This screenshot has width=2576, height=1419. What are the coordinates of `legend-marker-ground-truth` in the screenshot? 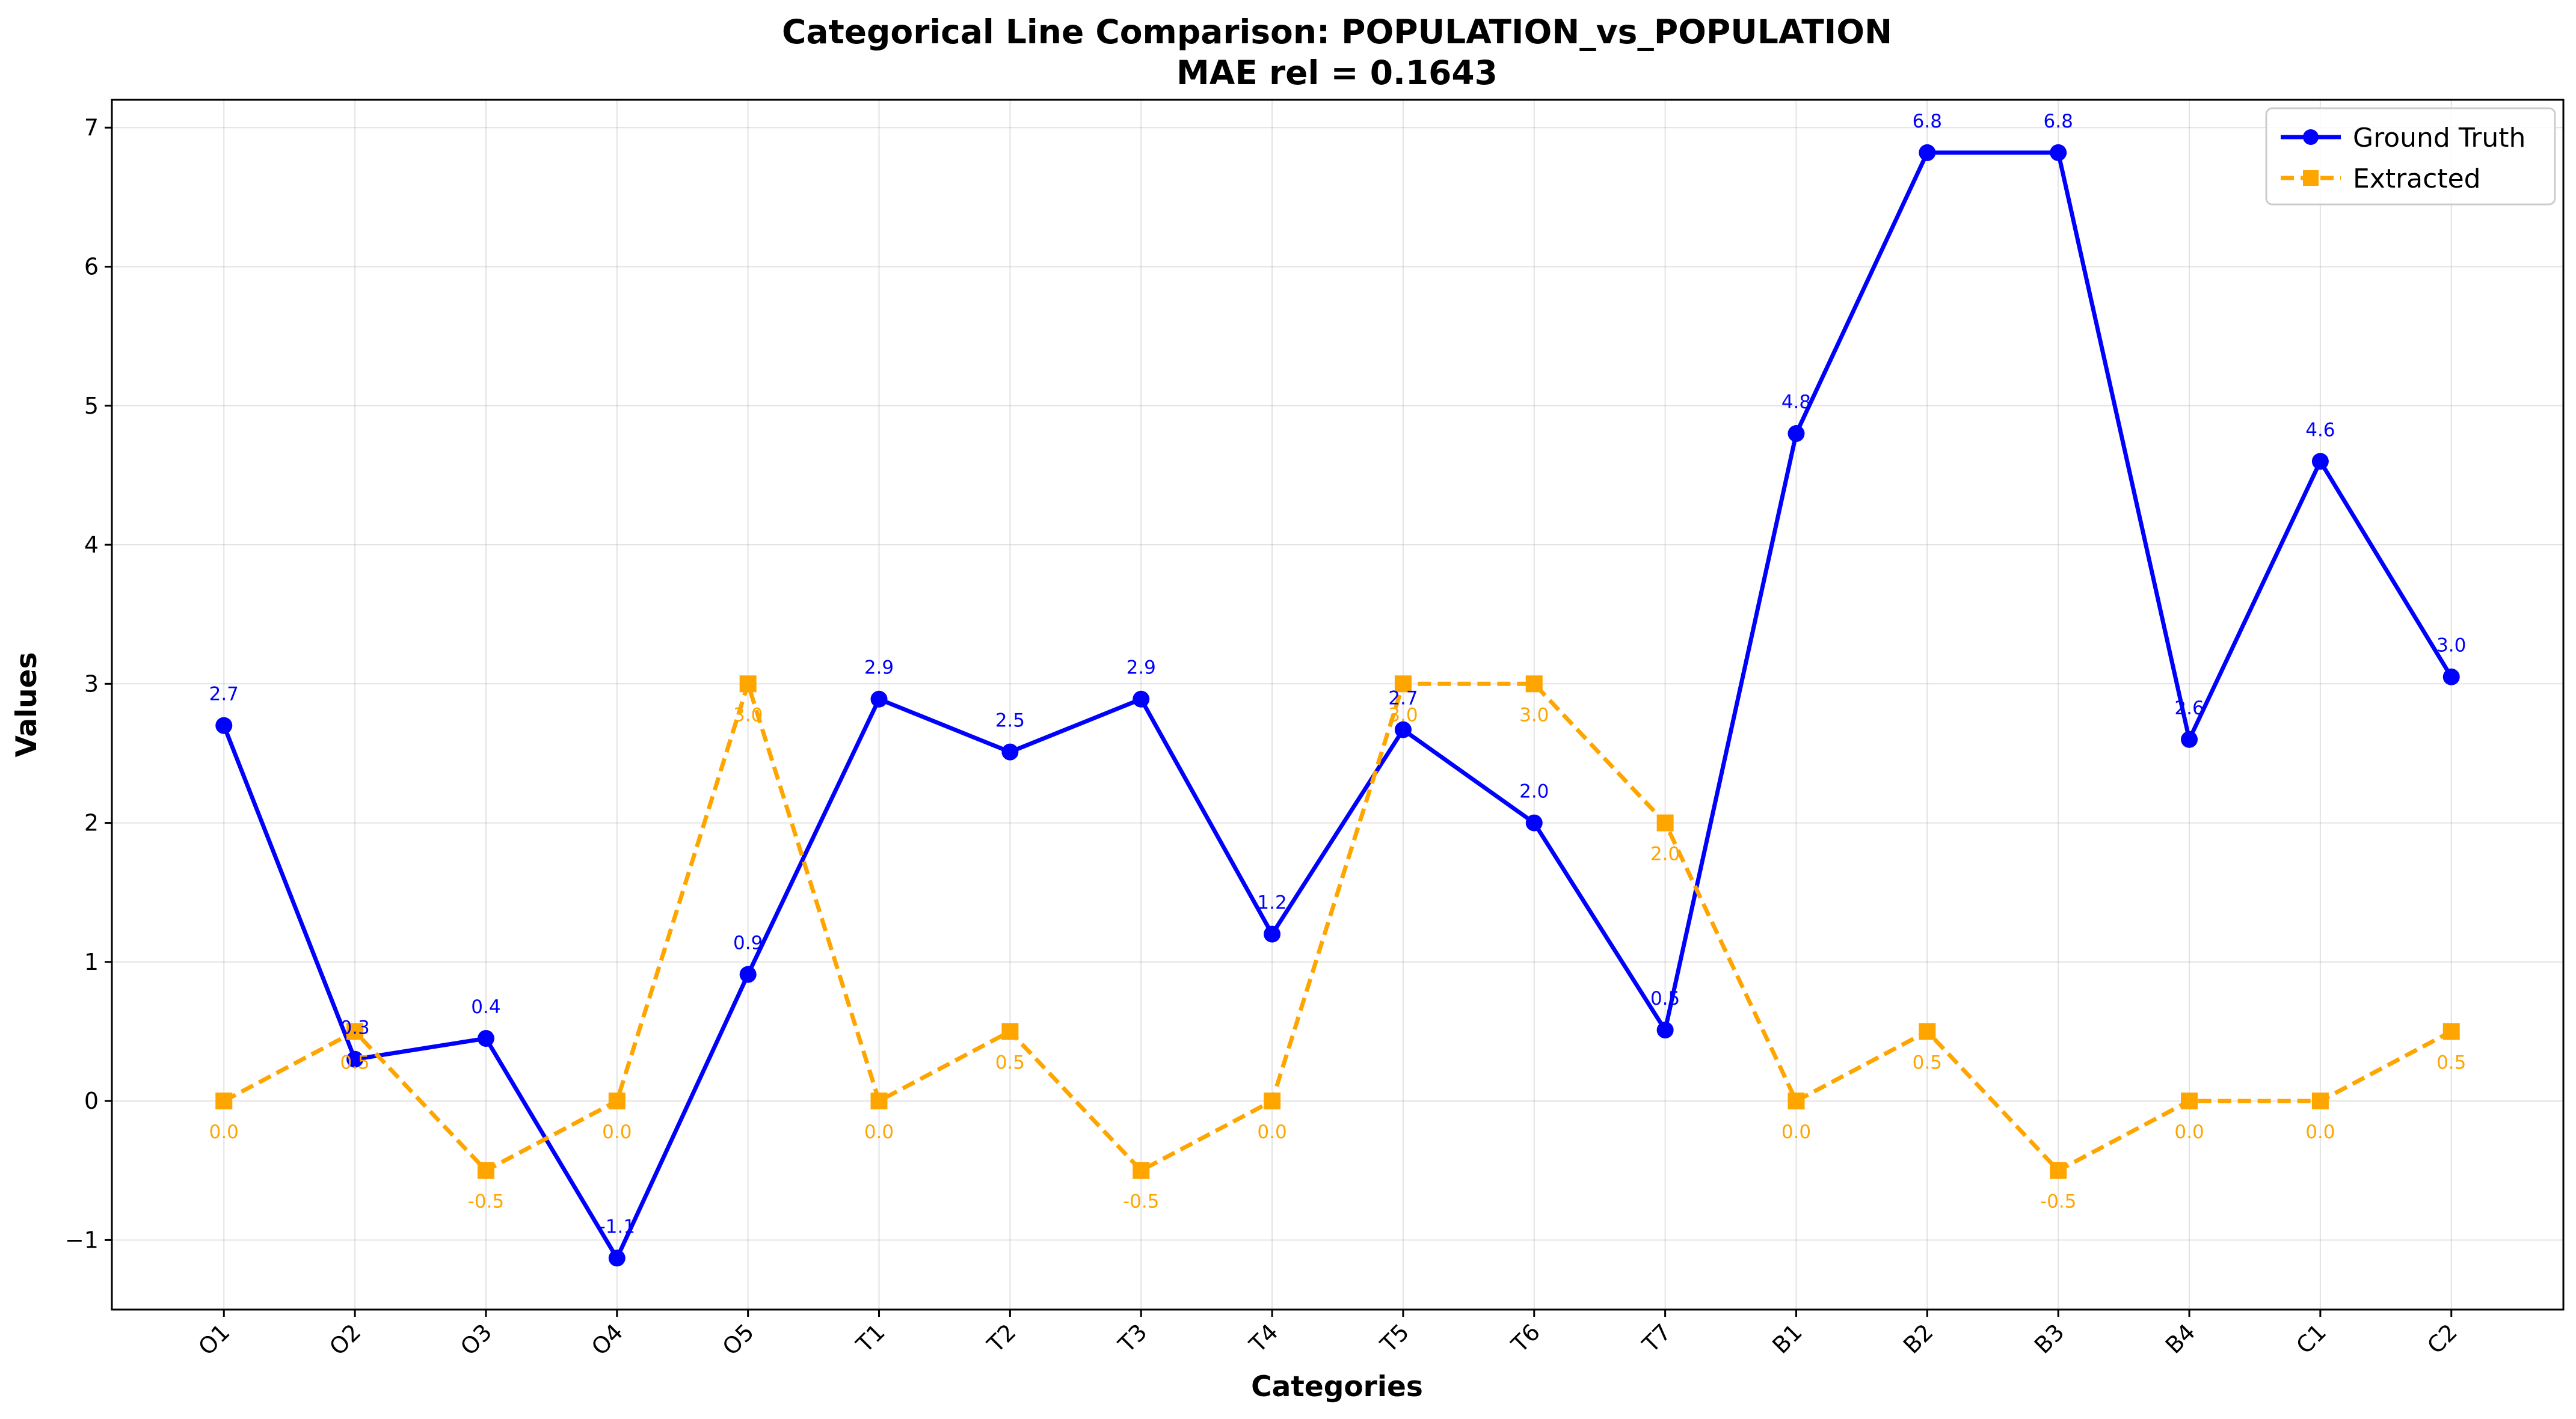 It's located at (2311, 137).